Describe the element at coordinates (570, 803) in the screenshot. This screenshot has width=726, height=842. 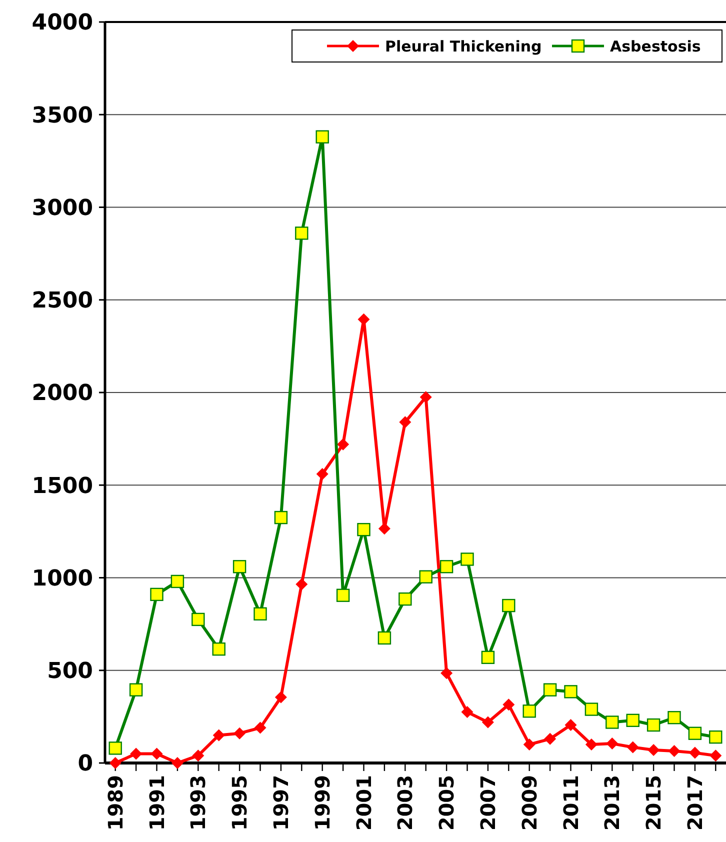
I see `x-tick-label: 2011` at that location.